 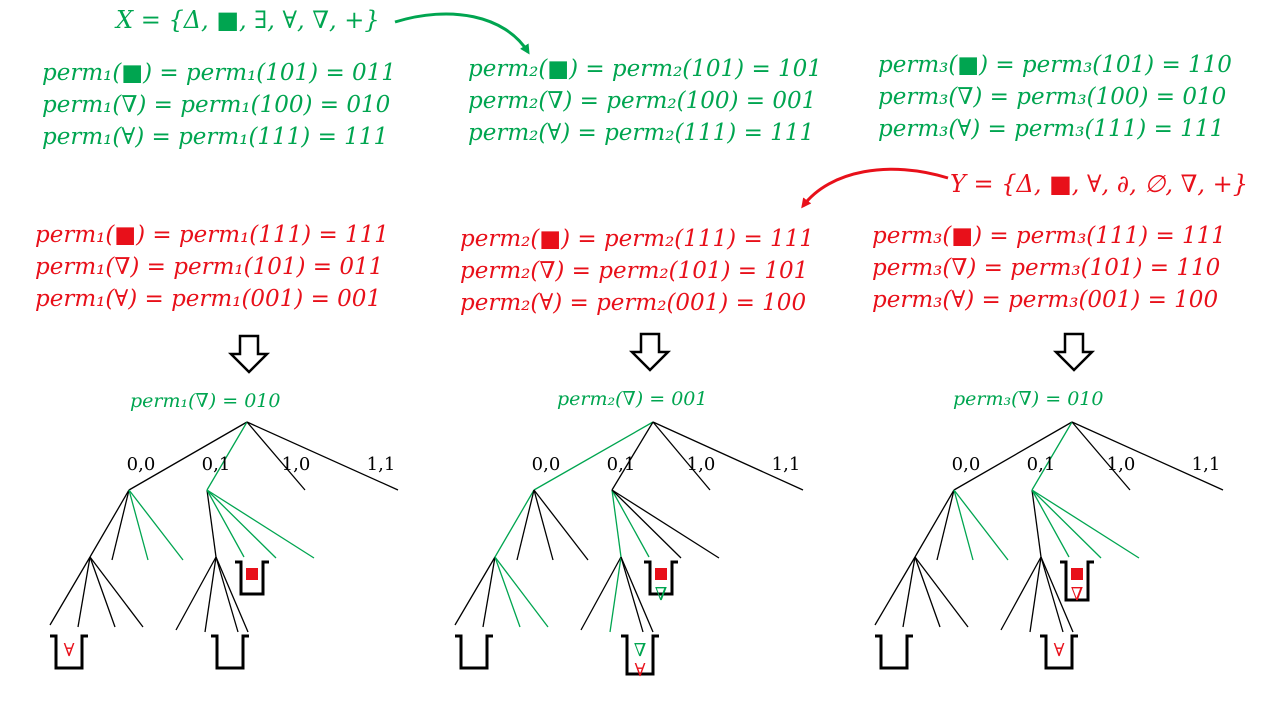 I want to click on tree-1-branch-label-1: 0,1, so click(x=216, y=464).